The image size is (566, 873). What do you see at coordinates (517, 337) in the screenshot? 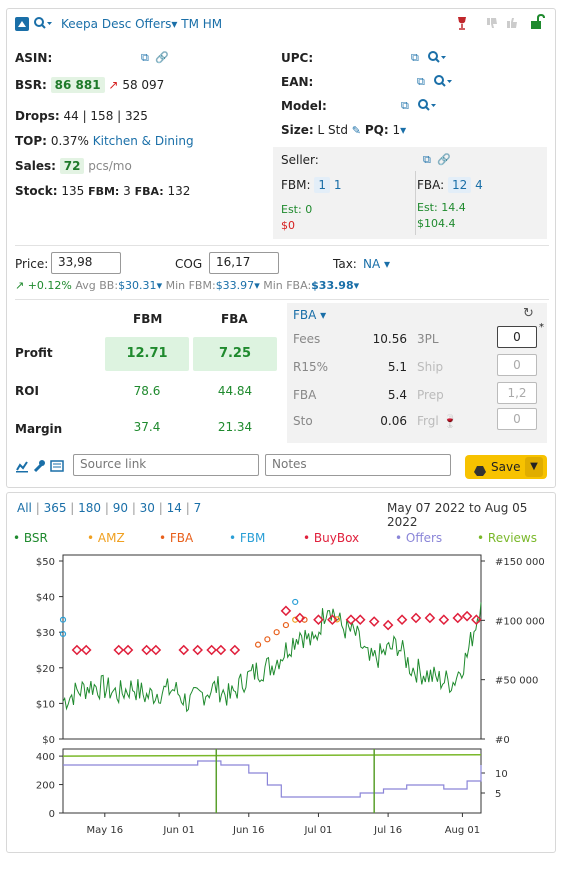
I see `3pl-input: 0` at bounding box center [517, 337].